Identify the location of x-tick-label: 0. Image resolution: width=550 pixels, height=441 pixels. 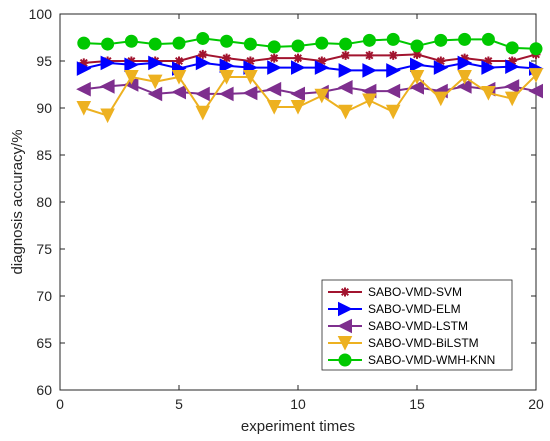
(60, 404).